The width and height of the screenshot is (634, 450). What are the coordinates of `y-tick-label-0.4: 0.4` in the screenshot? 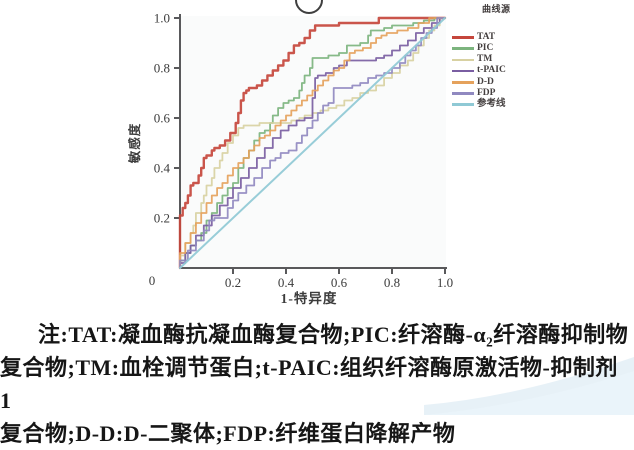 It's located at (162, 168).